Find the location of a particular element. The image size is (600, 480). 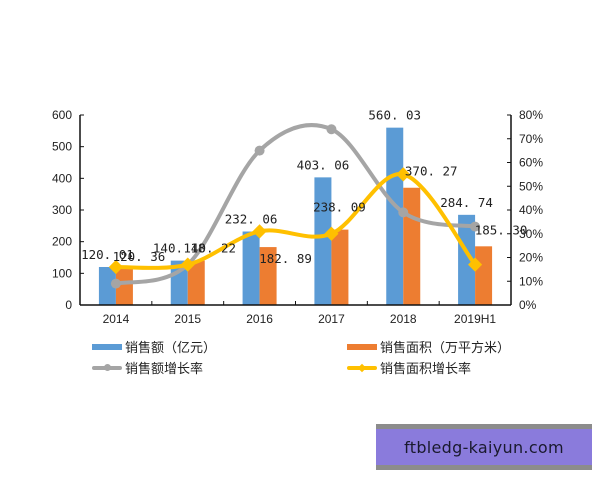

svg-text: 120. 01 is located at coordinates (107, 254).